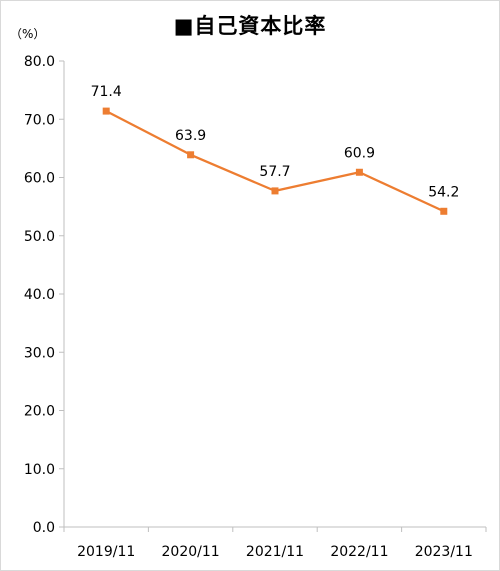 This screenshot has height=571, width=500. I want to click on x-tick-label: 2023/11, so click(444, 552).